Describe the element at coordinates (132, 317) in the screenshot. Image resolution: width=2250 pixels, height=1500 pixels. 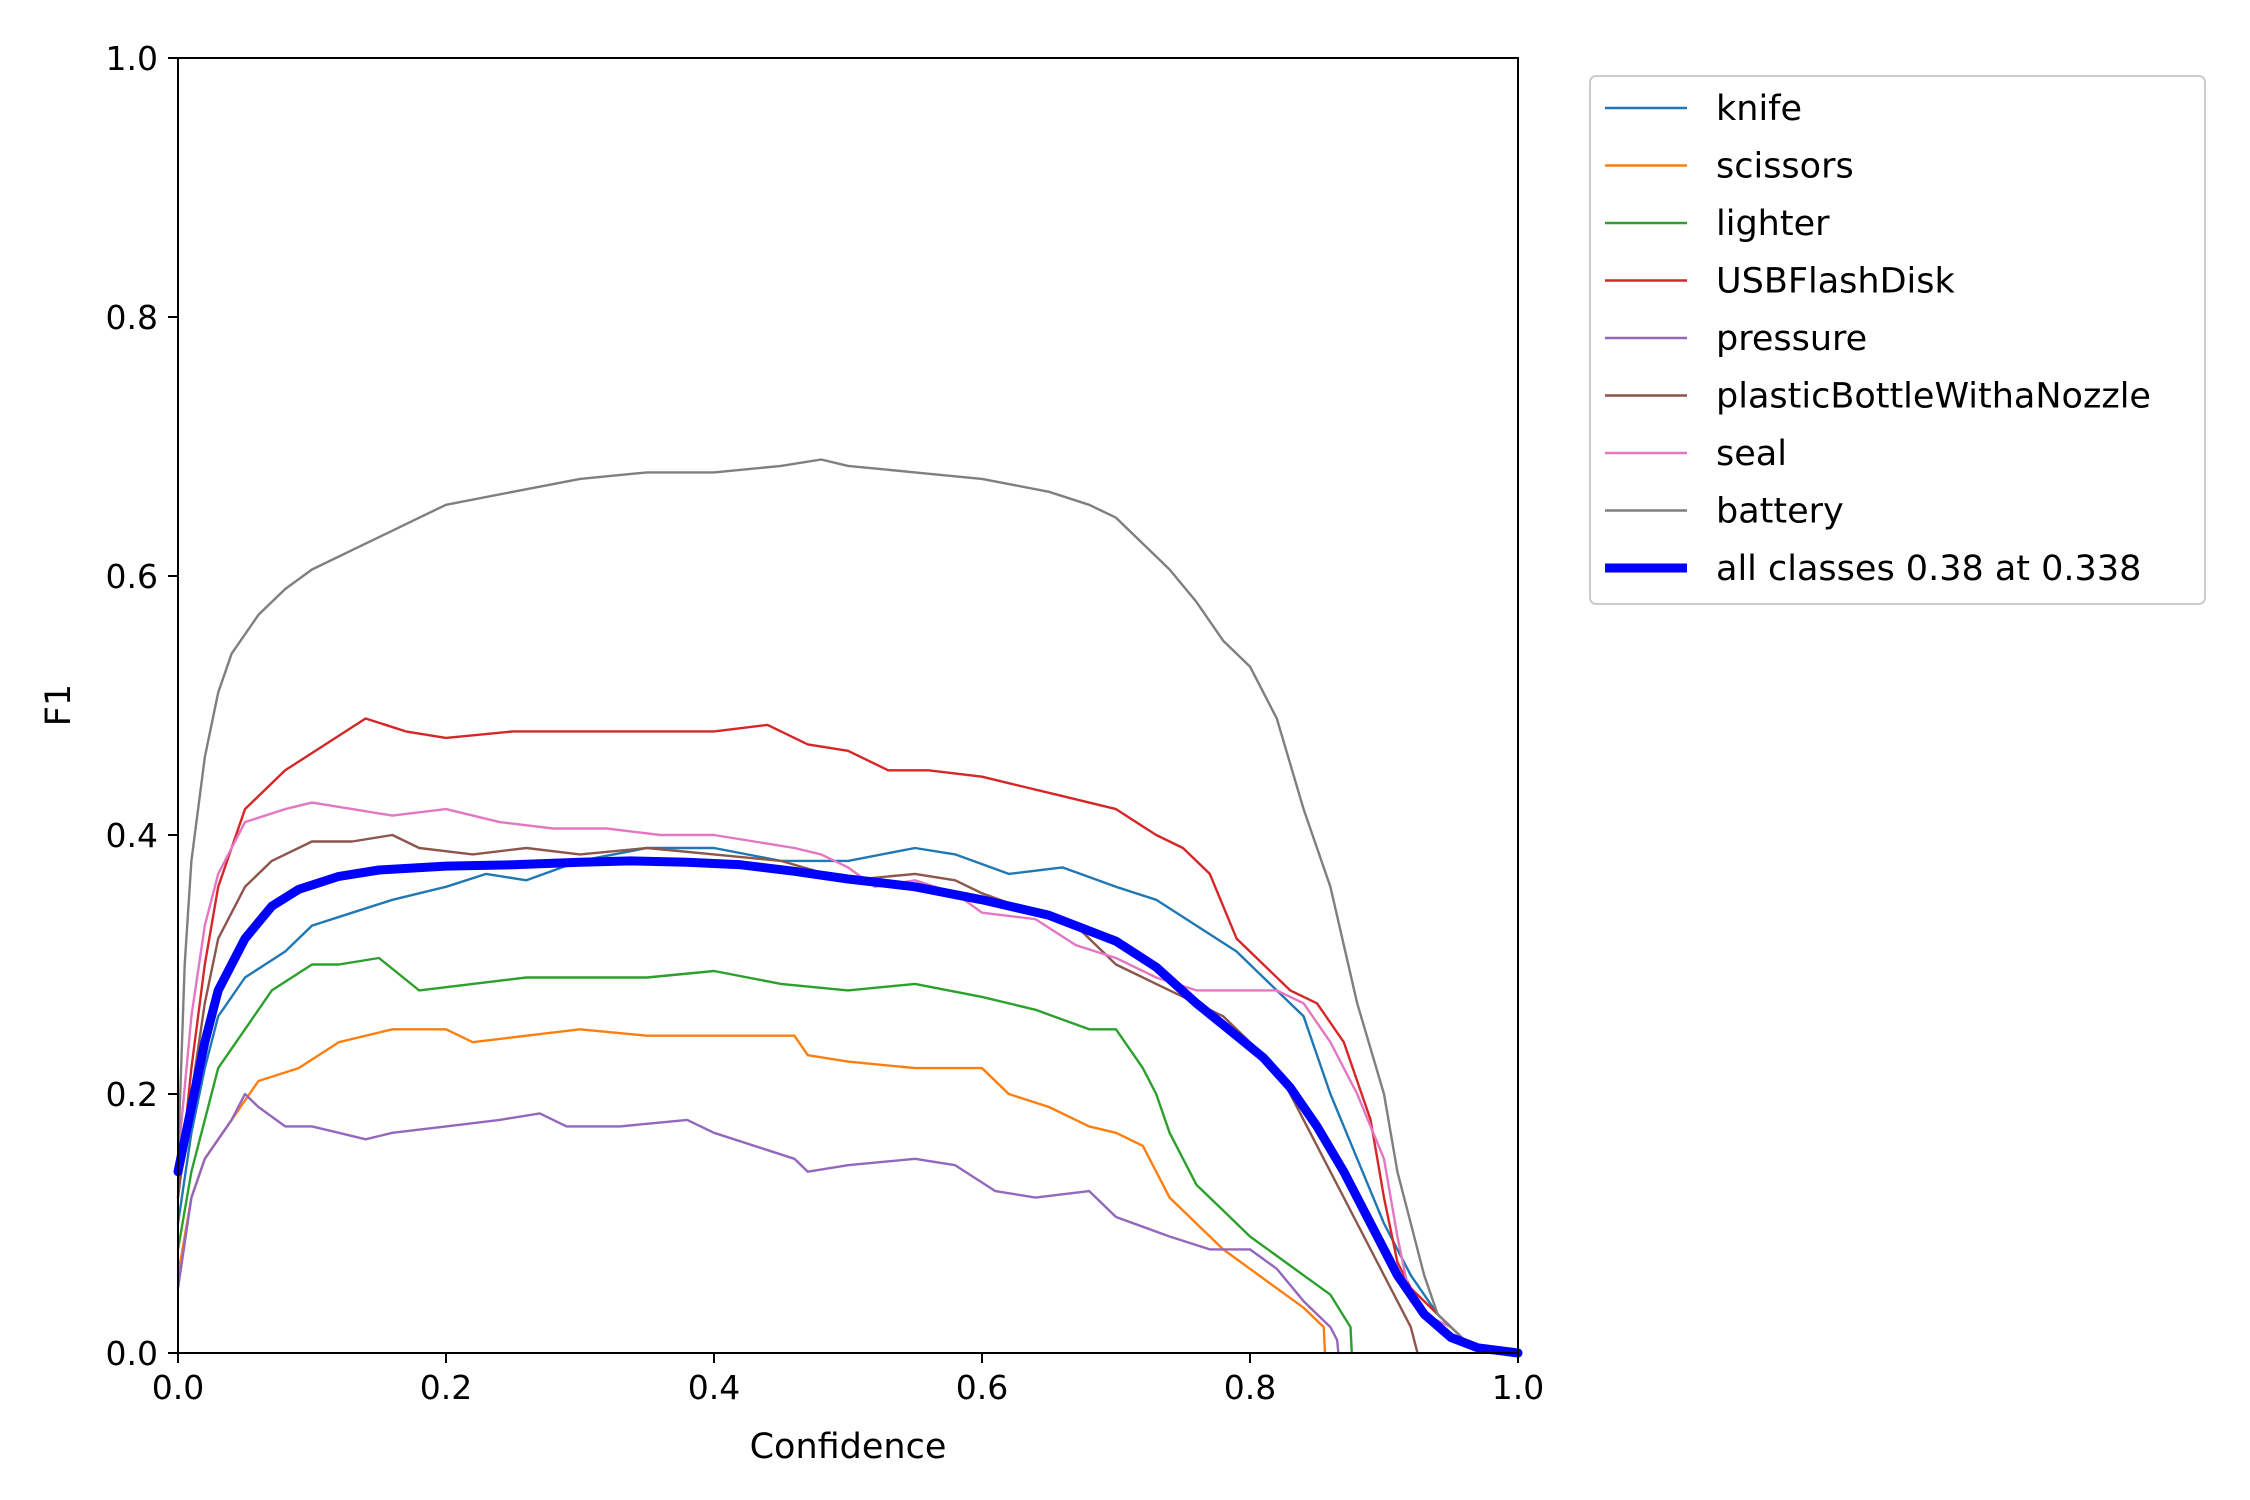
I see `y-tick-label: 0.8` at that location.